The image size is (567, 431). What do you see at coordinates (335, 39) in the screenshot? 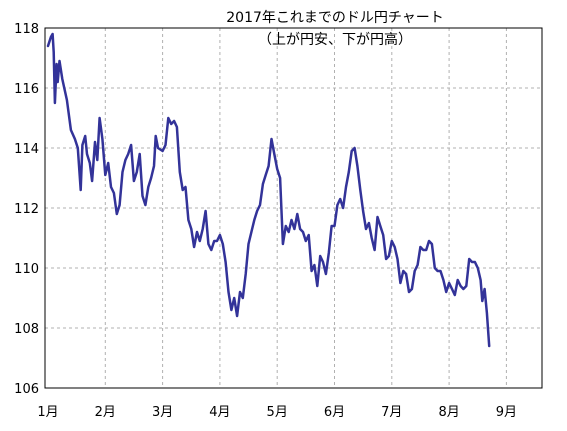
I see `chart-subtitle: （上が円安、下が円高）` at bounding box center [335, 39].